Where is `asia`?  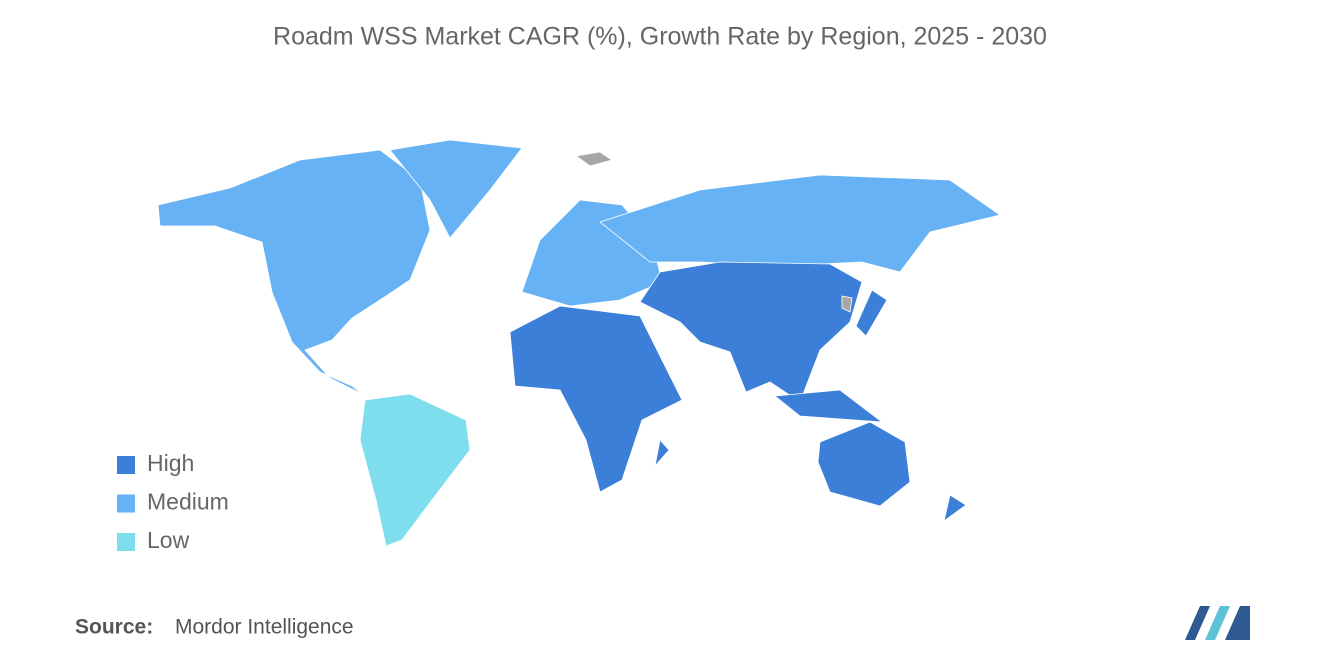
asia is located at coordinates (751, 332).